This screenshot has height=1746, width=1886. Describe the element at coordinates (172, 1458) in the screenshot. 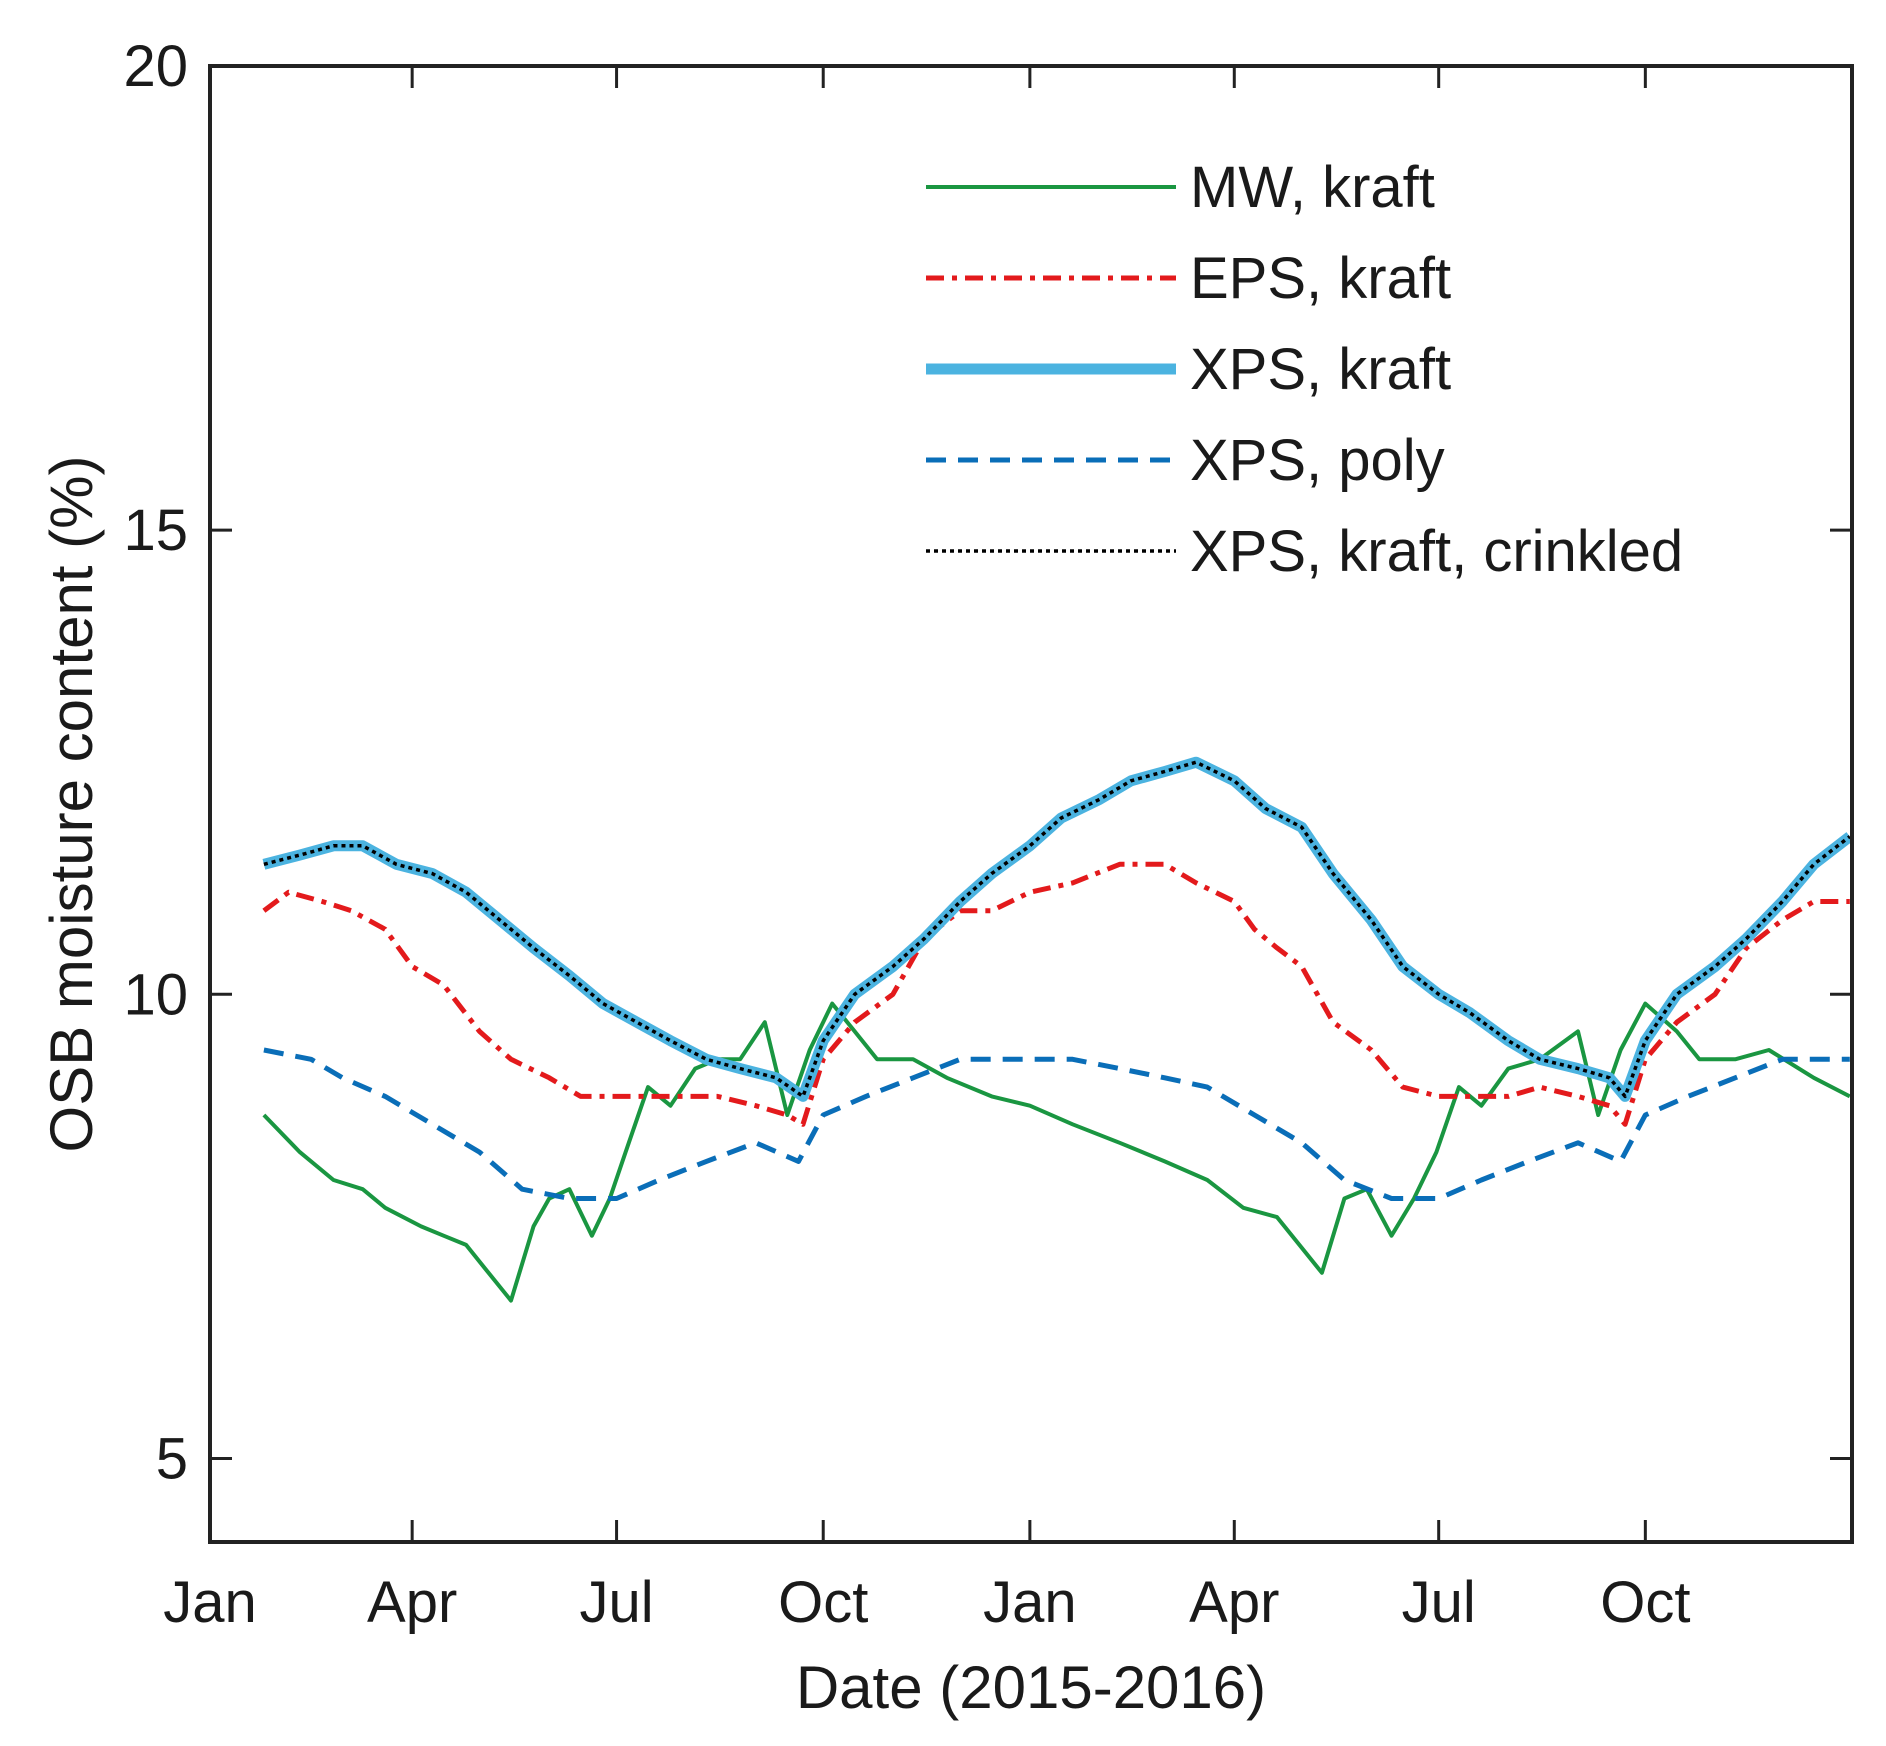

I see `y-tick-label: 5` at that location.